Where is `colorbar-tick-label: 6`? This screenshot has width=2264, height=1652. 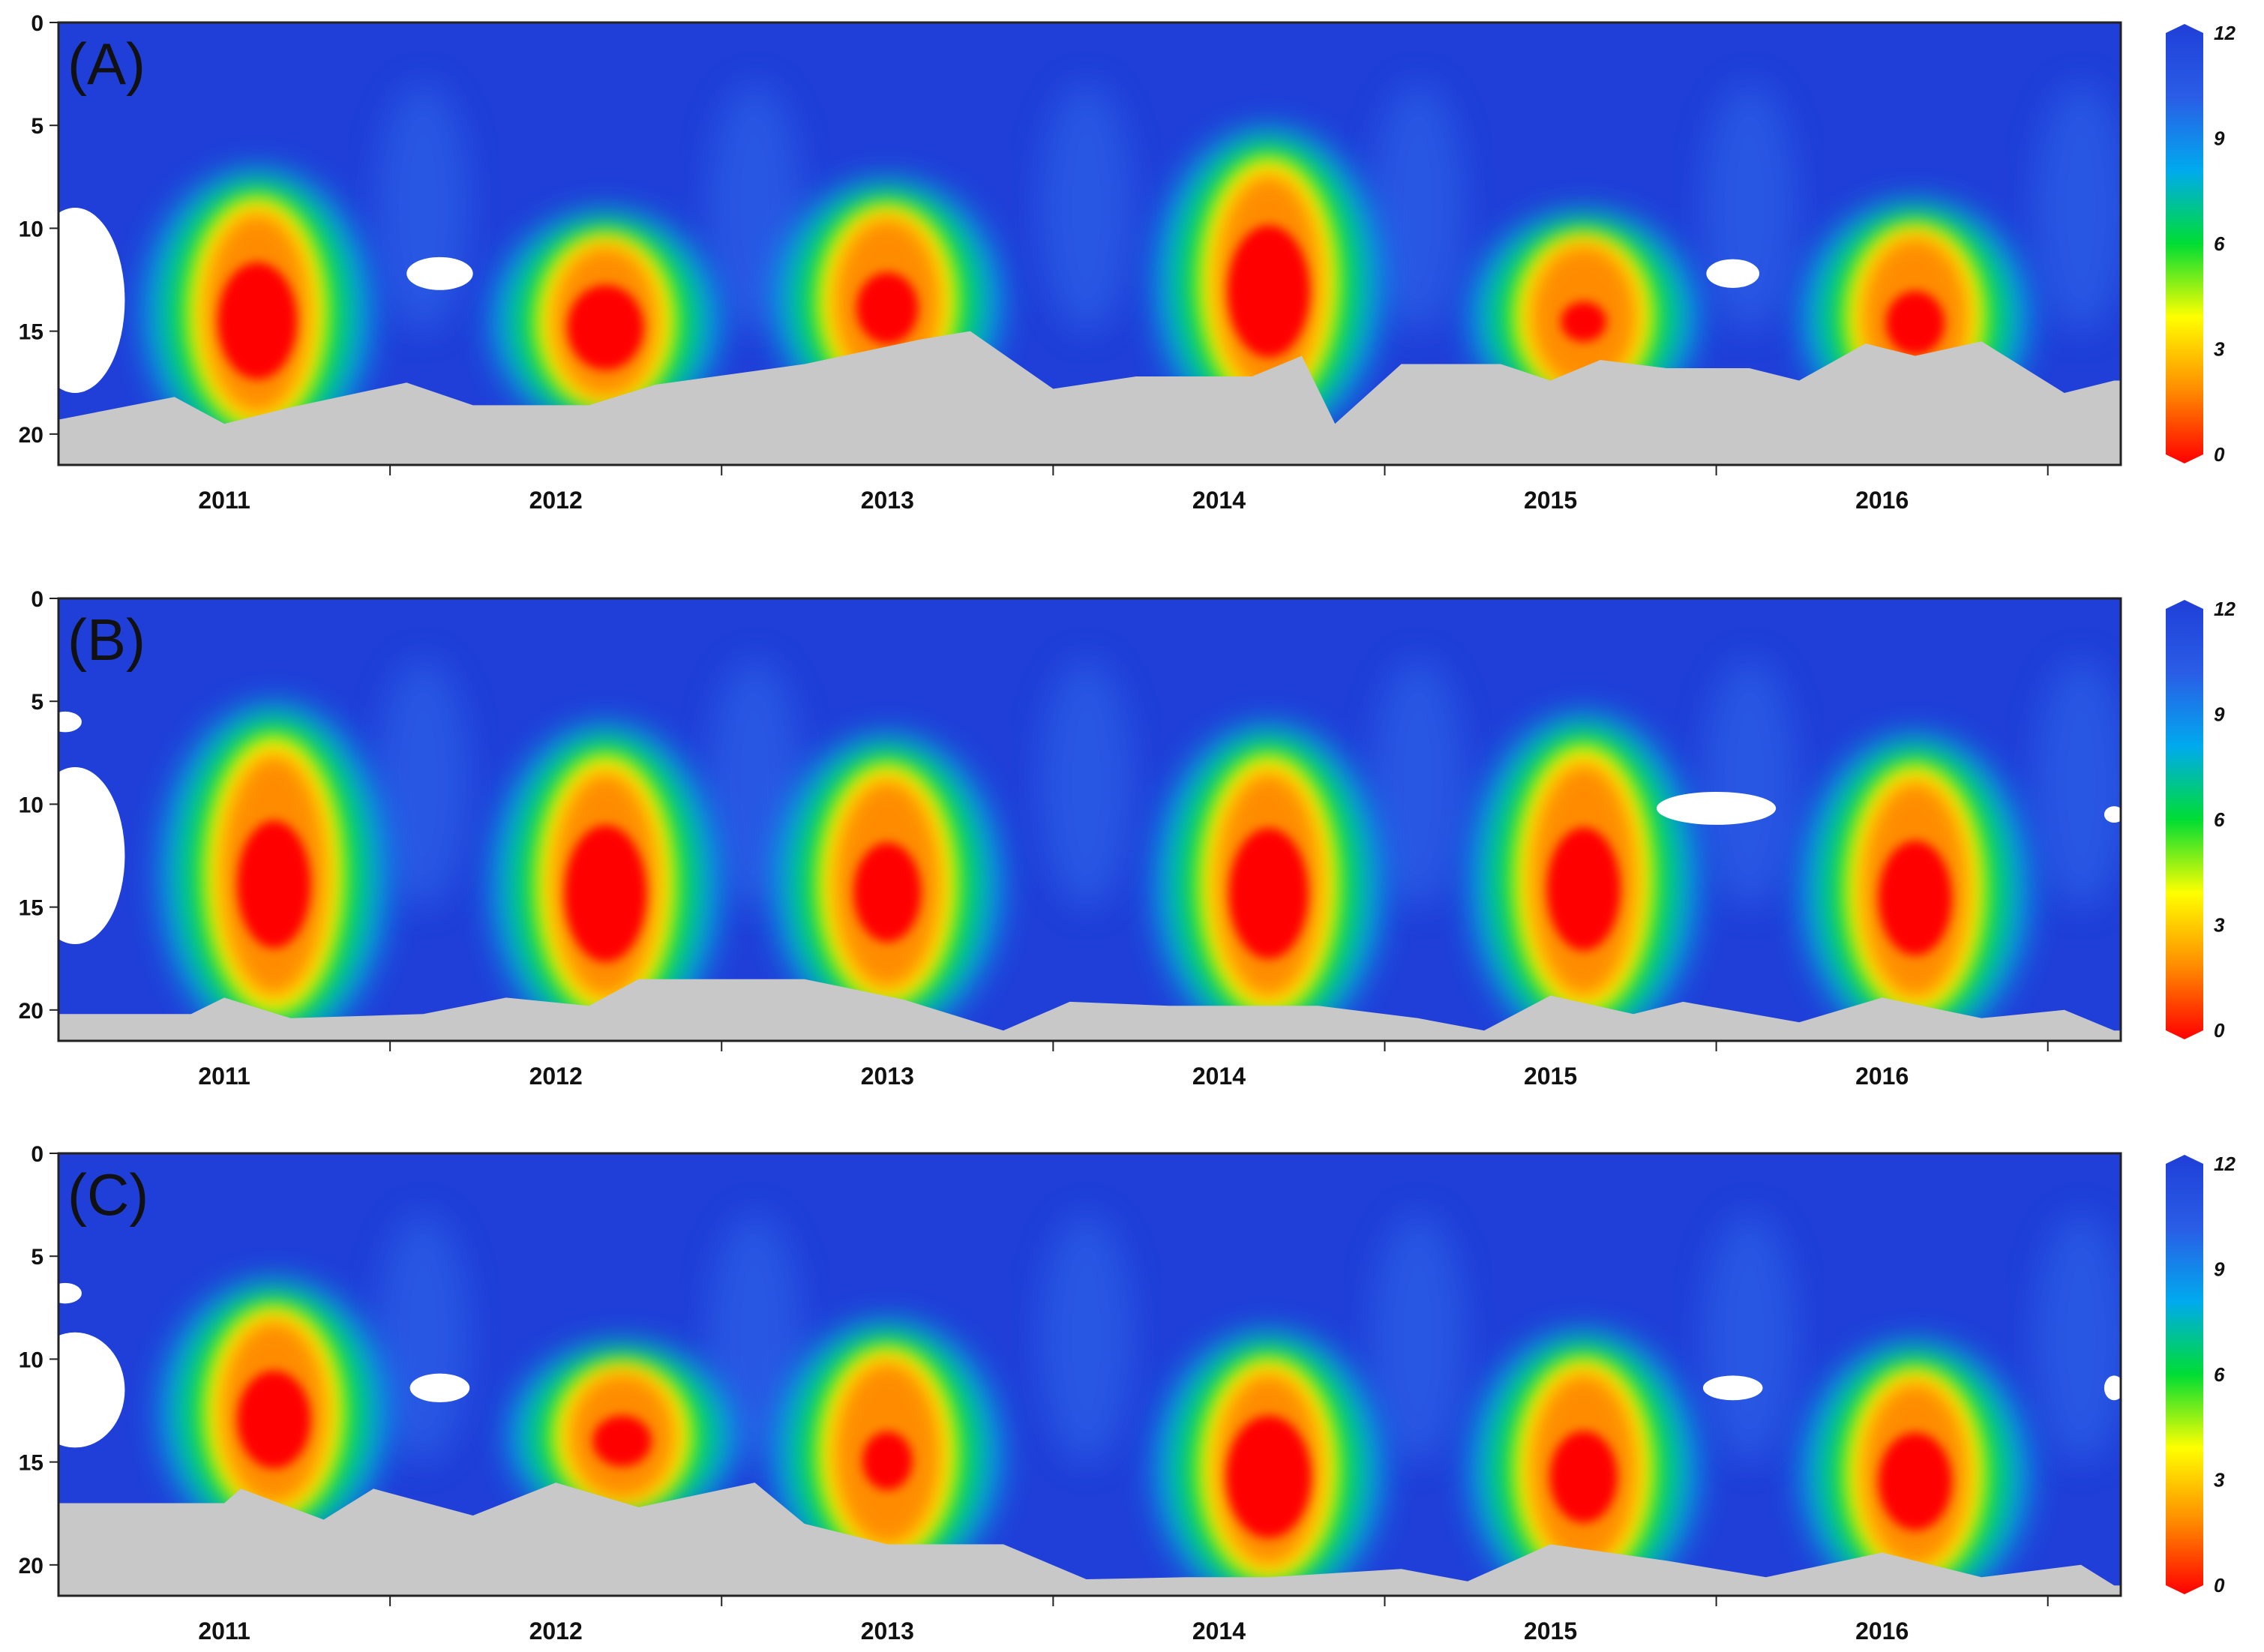
colorbar-tick-label: 6 is located at coordinates (2219, 244).